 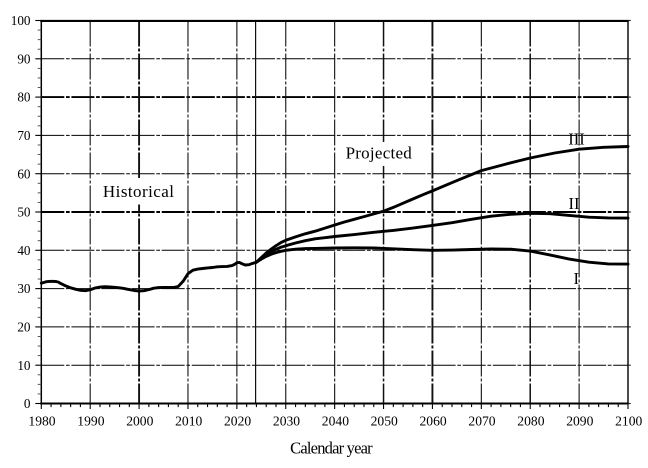 I want to click on svg-text: 40, so click(x=24, y=250).